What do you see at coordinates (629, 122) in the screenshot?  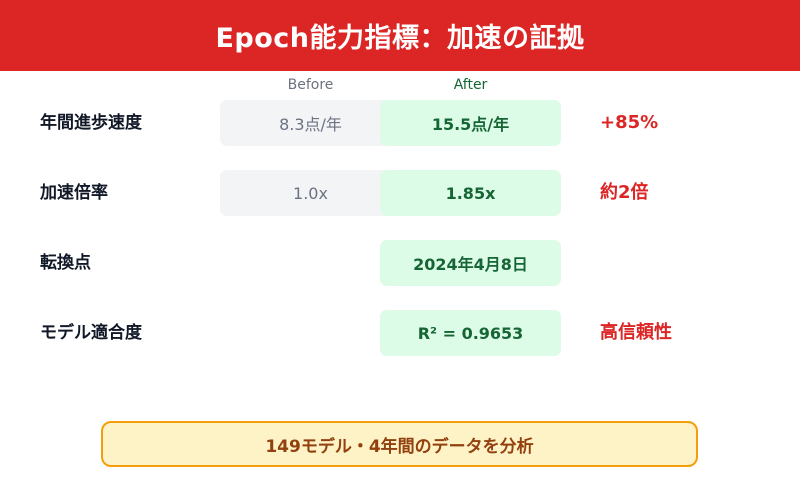 I see `change-note: +85%` at bounding box center [629, 122].